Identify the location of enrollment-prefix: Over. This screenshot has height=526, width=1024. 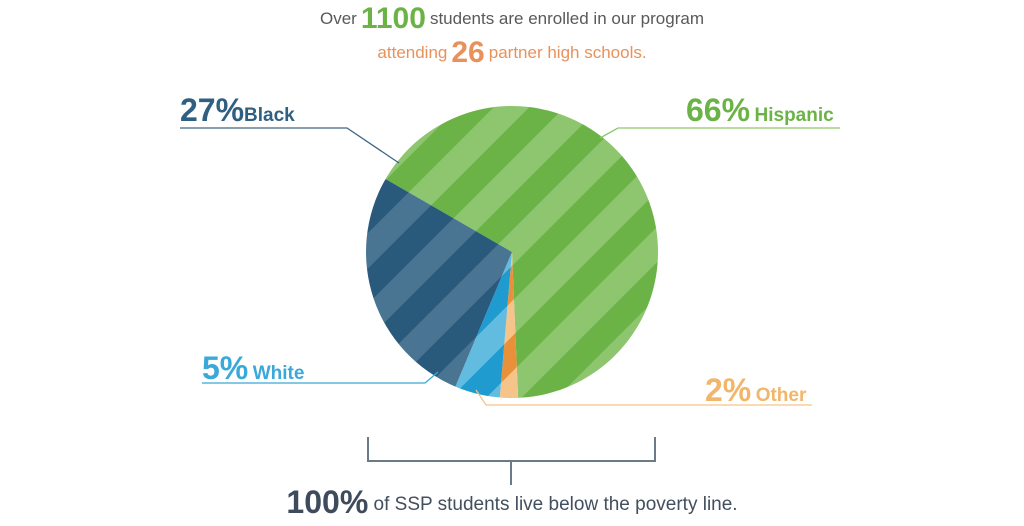
(338, 18).